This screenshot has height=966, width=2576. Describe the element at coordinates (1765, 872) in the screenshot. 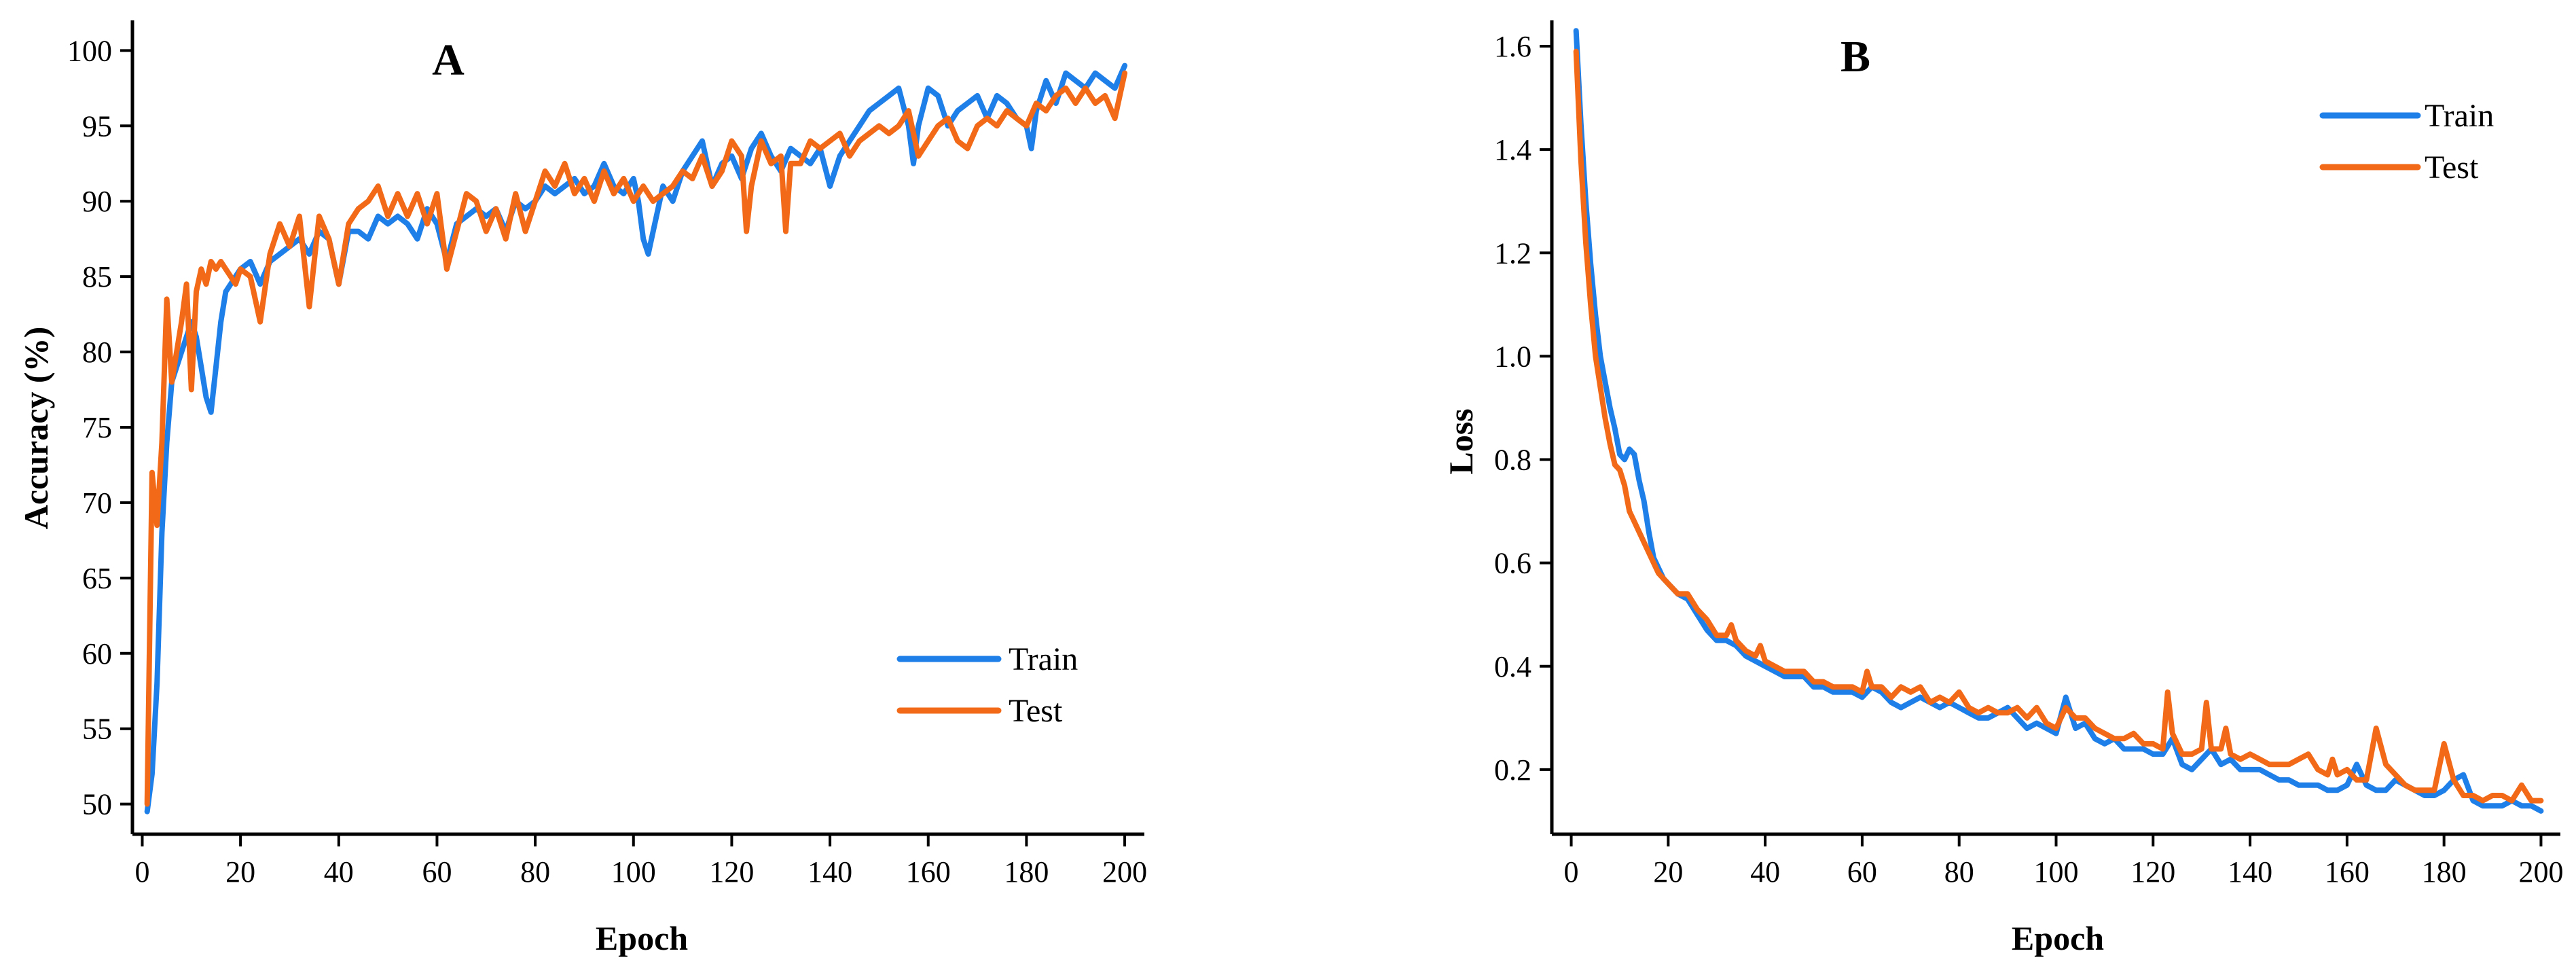

I see `panel-b-x-tick-label: 40` at that location.